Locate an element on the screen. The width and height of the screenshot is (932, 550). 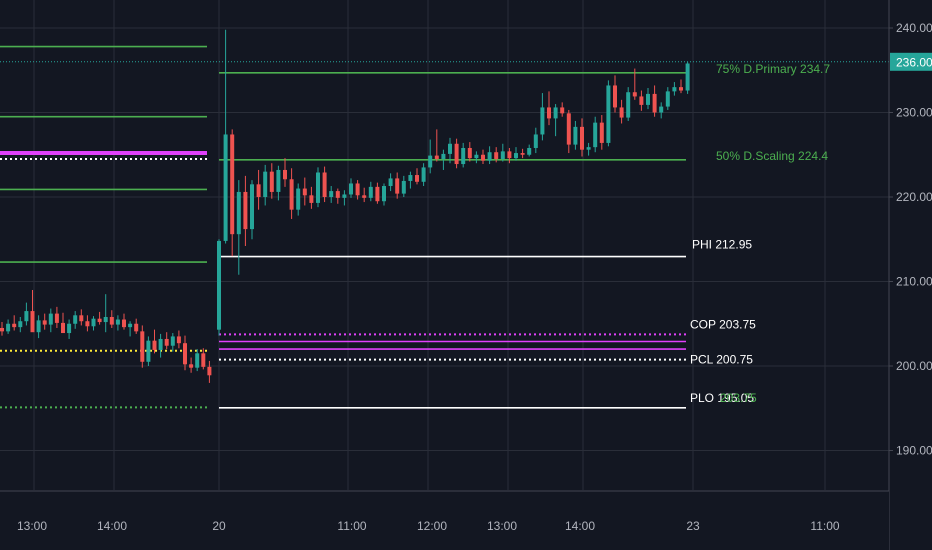
level-label: PLO 195.05 is located at coordinates (722, 398).